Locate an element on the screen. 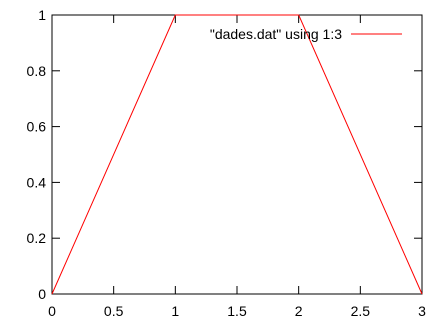 The height and width of the screenshot is (320, 428). x-tick-label: 0.5 is located at coordinates (114, 311).